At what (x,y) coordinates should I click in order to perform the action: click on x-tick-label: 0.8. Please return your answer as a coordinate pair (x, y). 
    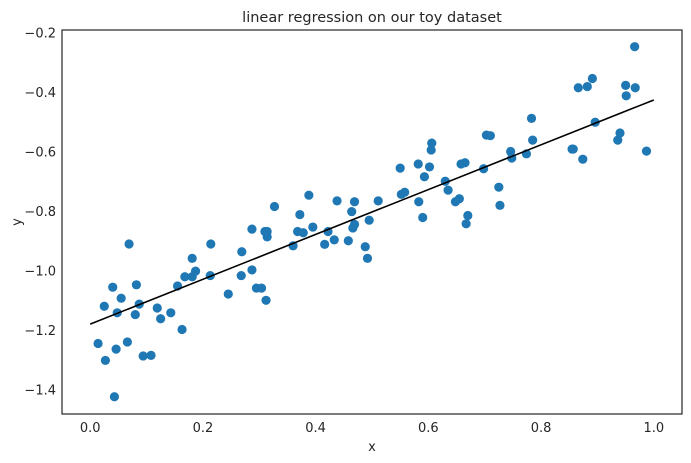
    Looking at the image, I should click on (541, 428).